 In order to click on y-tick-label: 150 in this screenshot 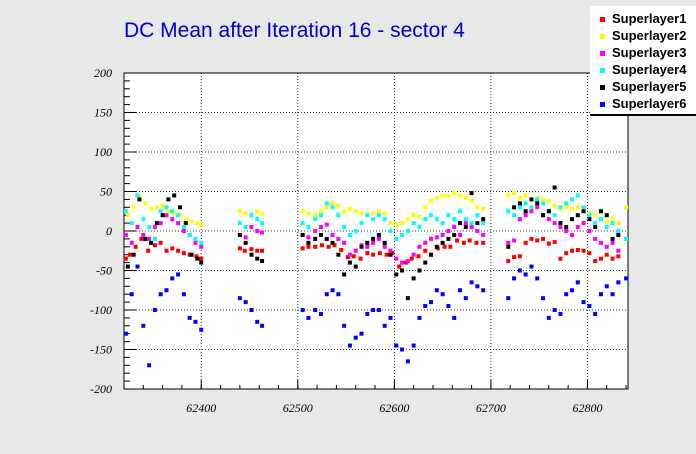, I will do `click(103, 113)`.